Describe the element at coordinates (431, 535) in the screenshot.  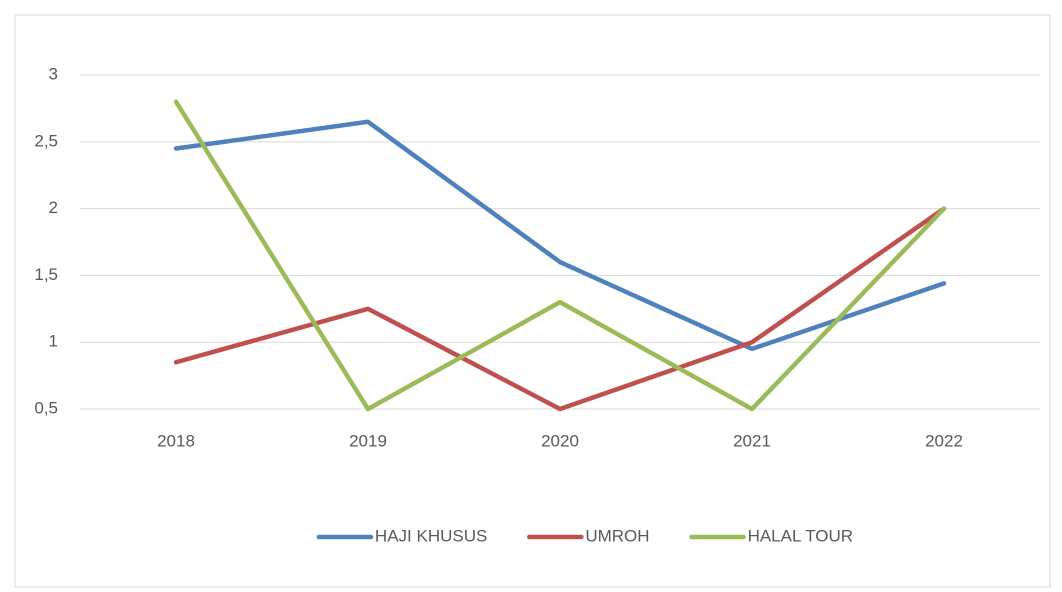
I see `legend-label: HAJI KHUSUS` at that location.